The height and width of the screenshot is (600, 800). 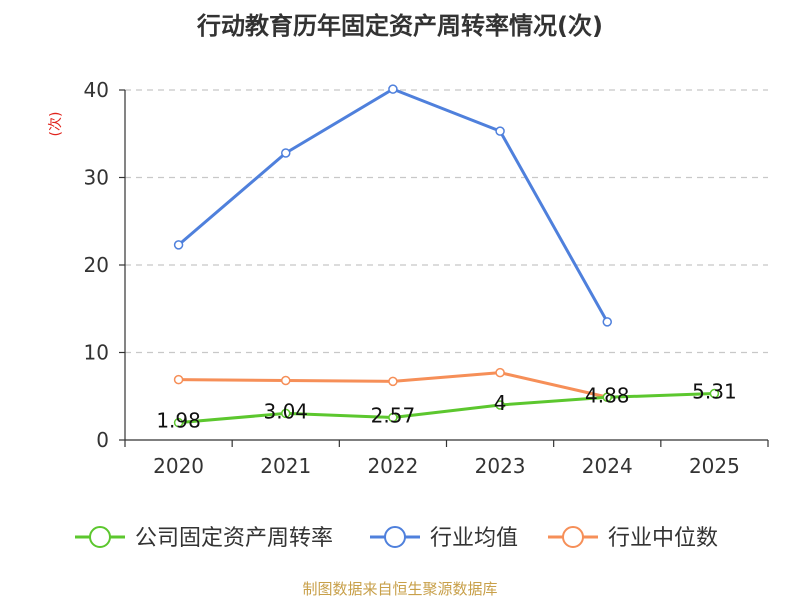 I want to click on legend: 公司固定资产周转率 行业均值 行业中位数, so click(x=396, y=538).